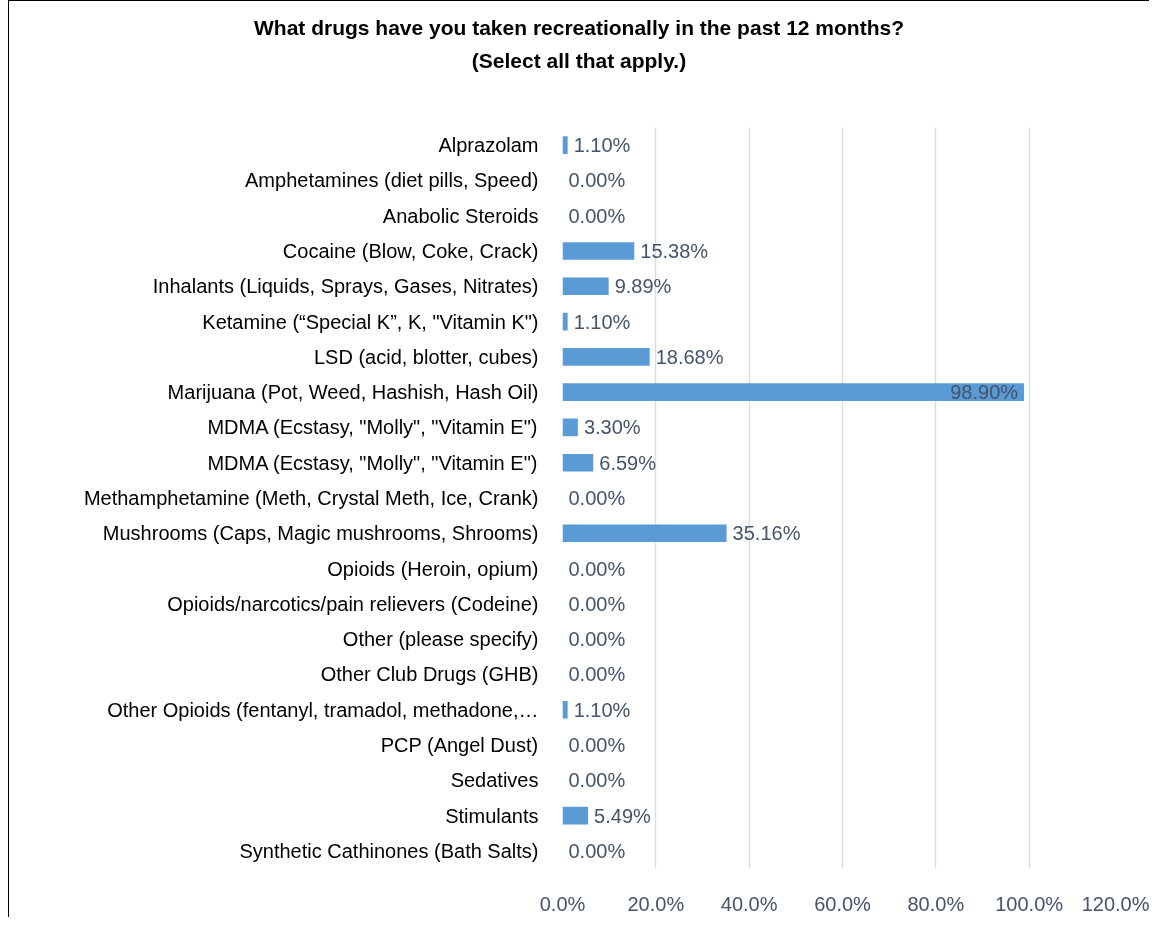 Image resolution: width=1152 pixels, height=928 pixels. What do you see at coordinates (459, 745) in the screenshot?
I see `y-tick-label: PCP (Angel Dust)` at bounding box center [459, 745].